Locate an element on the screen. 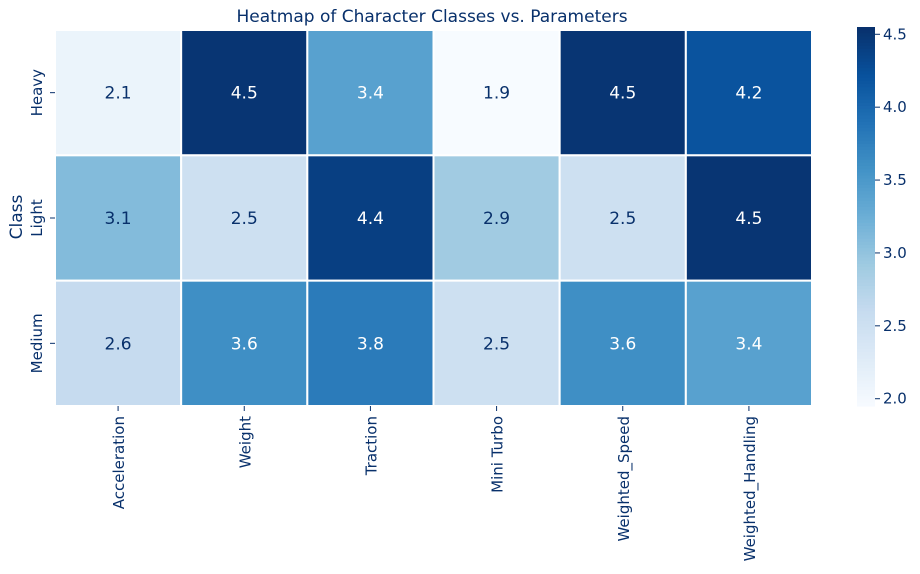 This screenshot has width=920, height=574. x-tick-label: Acceleration is located at coordinates (119, 462).